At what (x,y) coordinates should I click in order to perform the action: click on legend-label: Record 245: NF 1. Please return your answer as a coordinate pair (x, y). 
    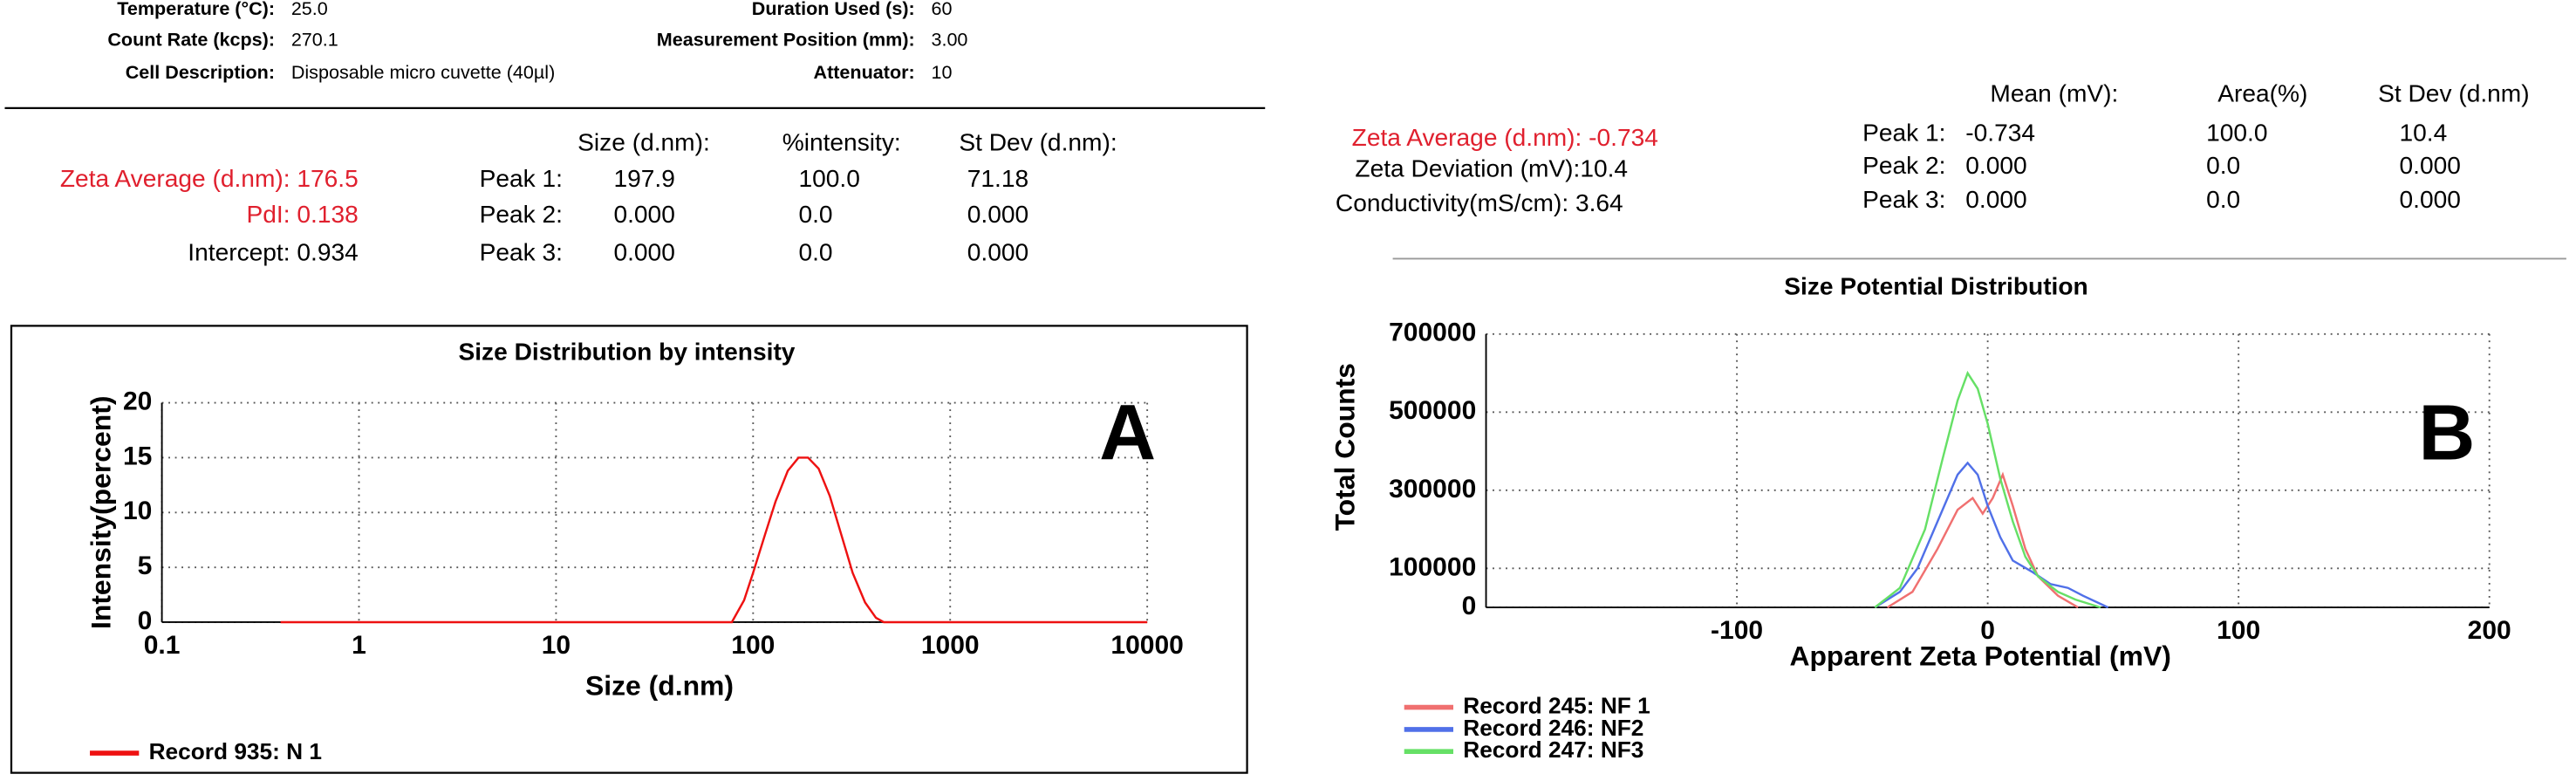
    Looking at the image, I should click on (1556, 706).